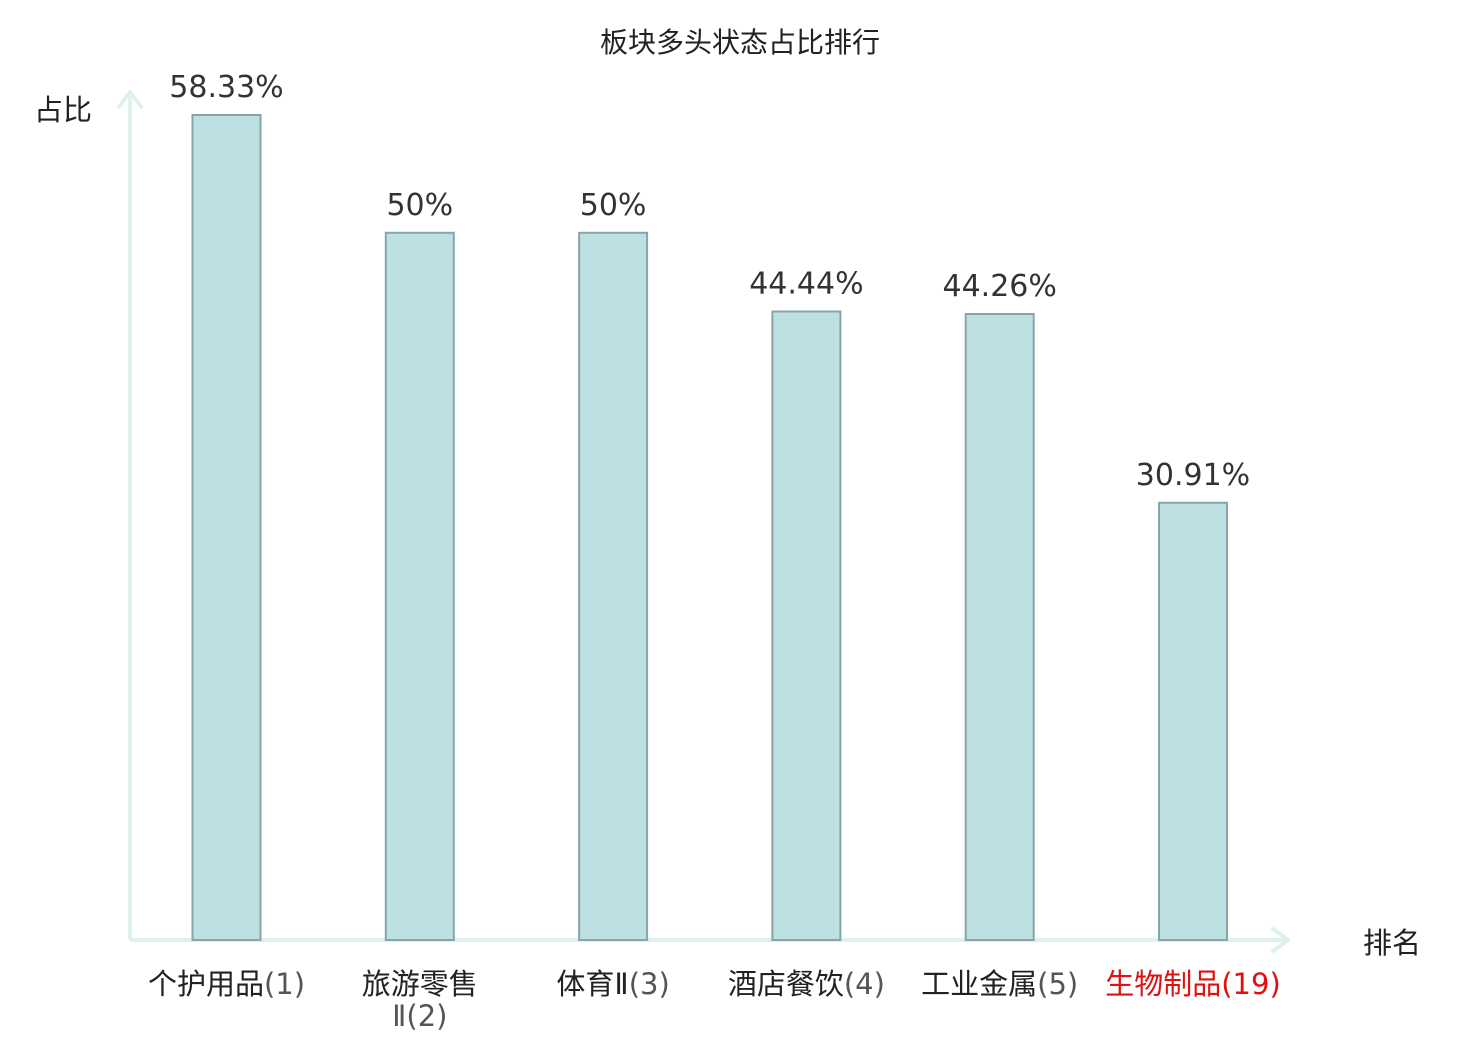 The width and height of the screenshot is (1480, 1040). I want to click on category-rank: (19), so click(1251, 984).